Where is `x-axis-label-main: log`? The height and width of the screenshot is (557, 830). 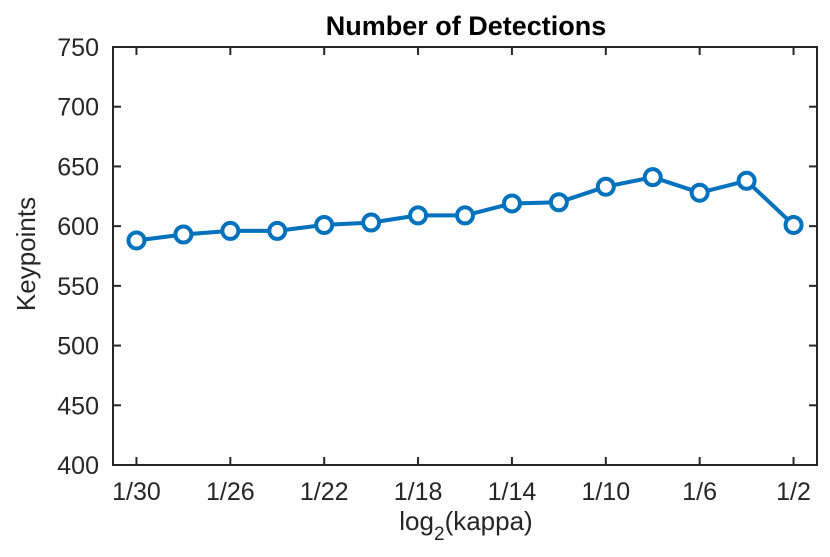 x-axis-label-main: log is located at coordinates (416, 521).